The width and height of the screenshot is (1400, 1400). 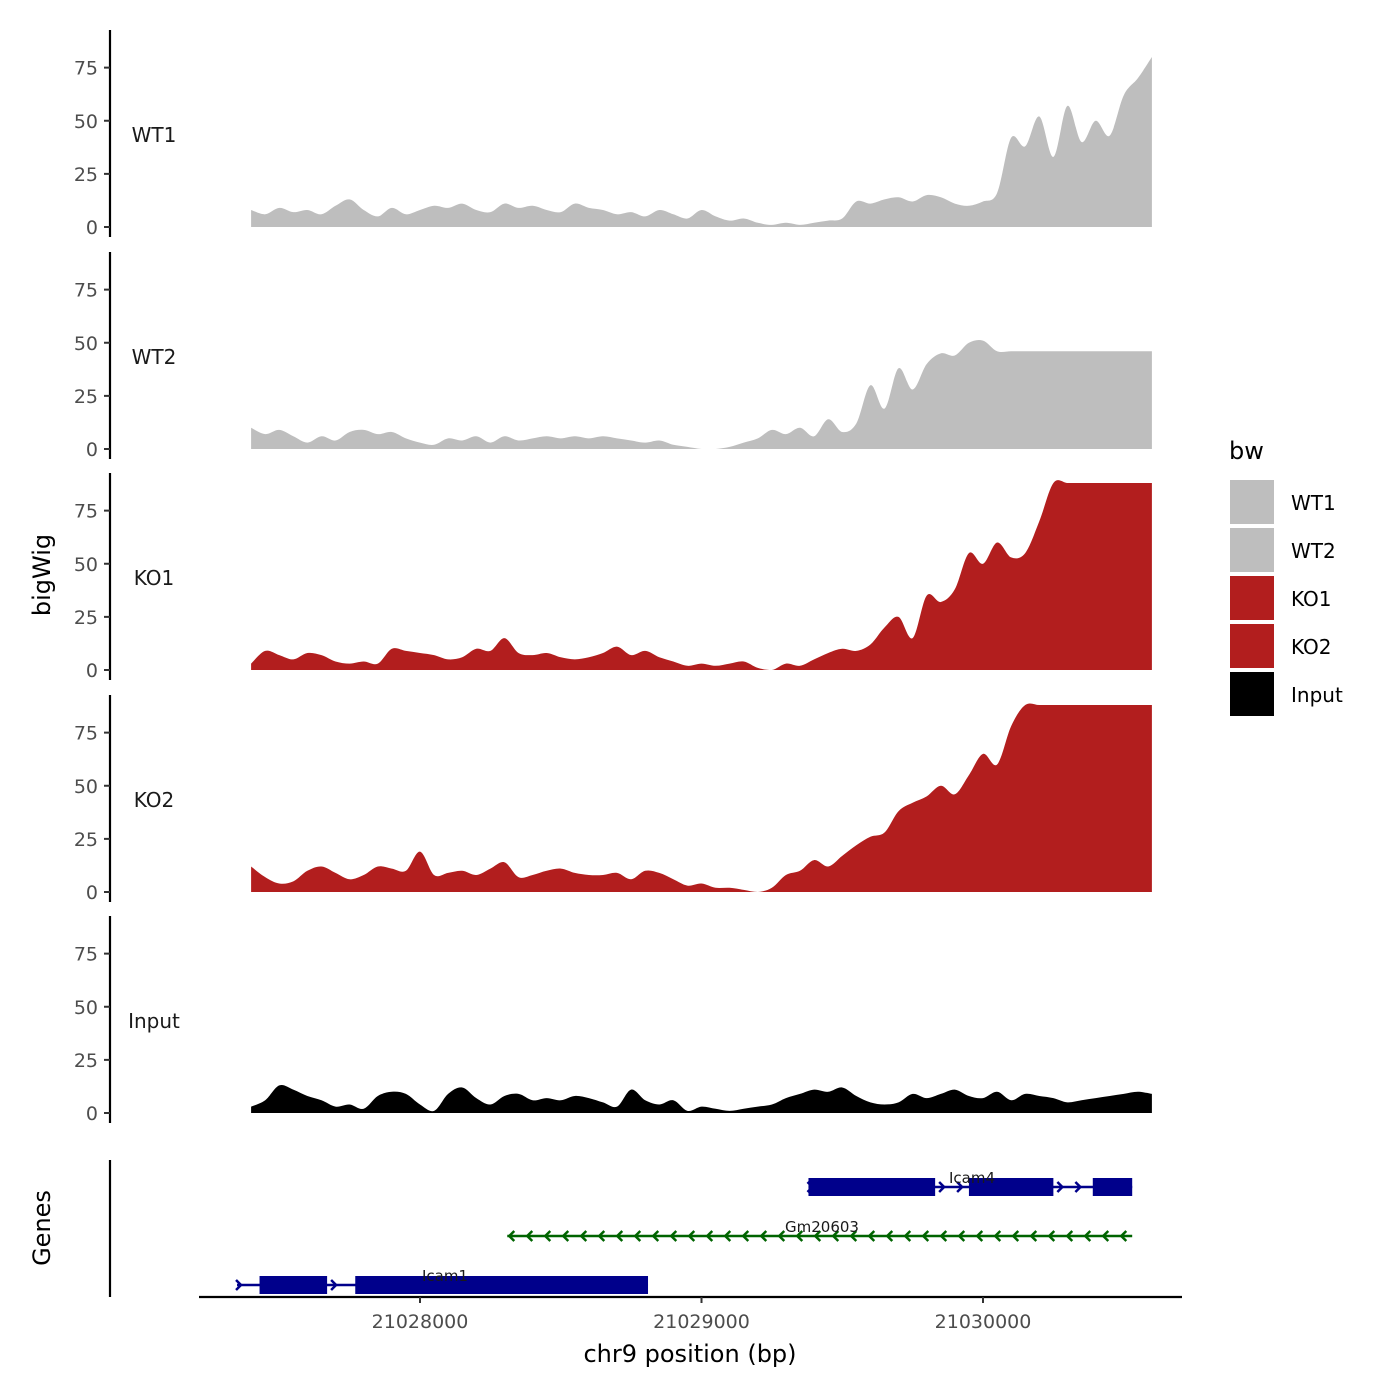 What do you see at coordinates (701, 1322) in the screenshot?
I see `x-tick-label: 21029000` at bounding box center [701, 1322].